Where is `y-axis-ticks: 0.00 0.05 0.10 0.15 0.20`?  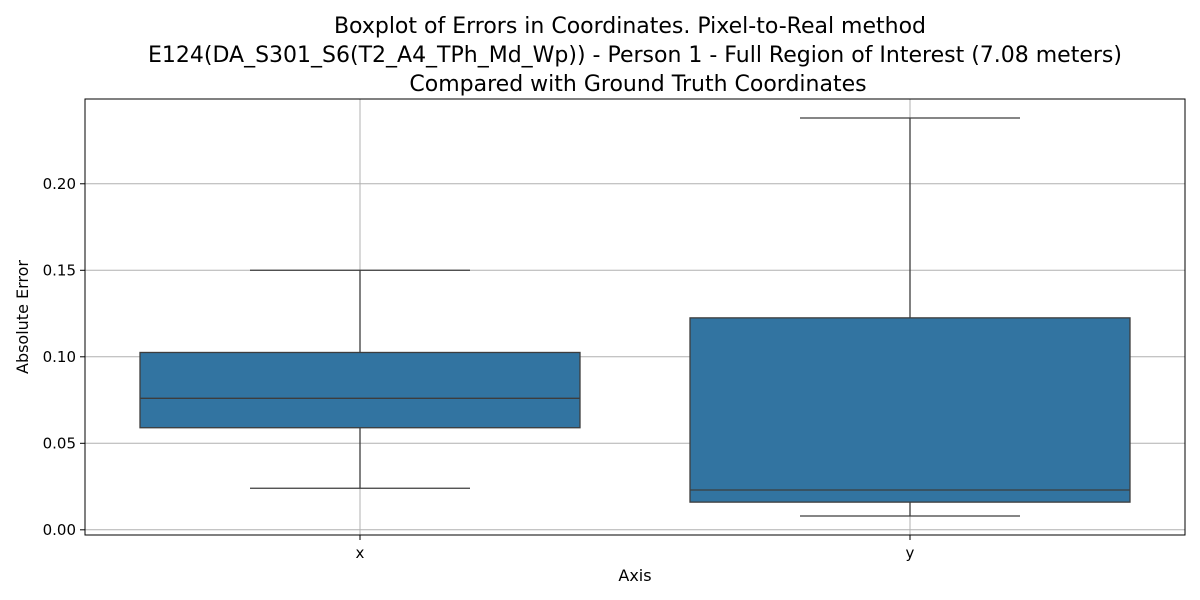 y-axis-ticks: 0.00 0.05 0.10 0.15 0.20 is located at coordinates (64, 357).